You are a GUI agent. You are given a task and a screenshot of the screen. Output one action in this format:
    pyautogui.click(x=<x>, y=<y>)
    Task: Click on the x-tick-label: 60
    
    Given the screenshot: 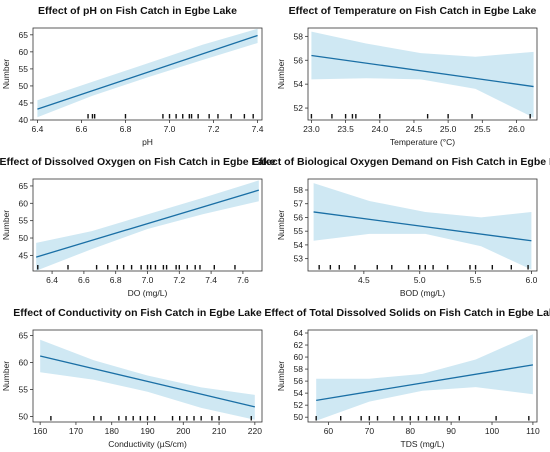 What is the action you would take?
    pyautogui.click(x=329, y=431)
    